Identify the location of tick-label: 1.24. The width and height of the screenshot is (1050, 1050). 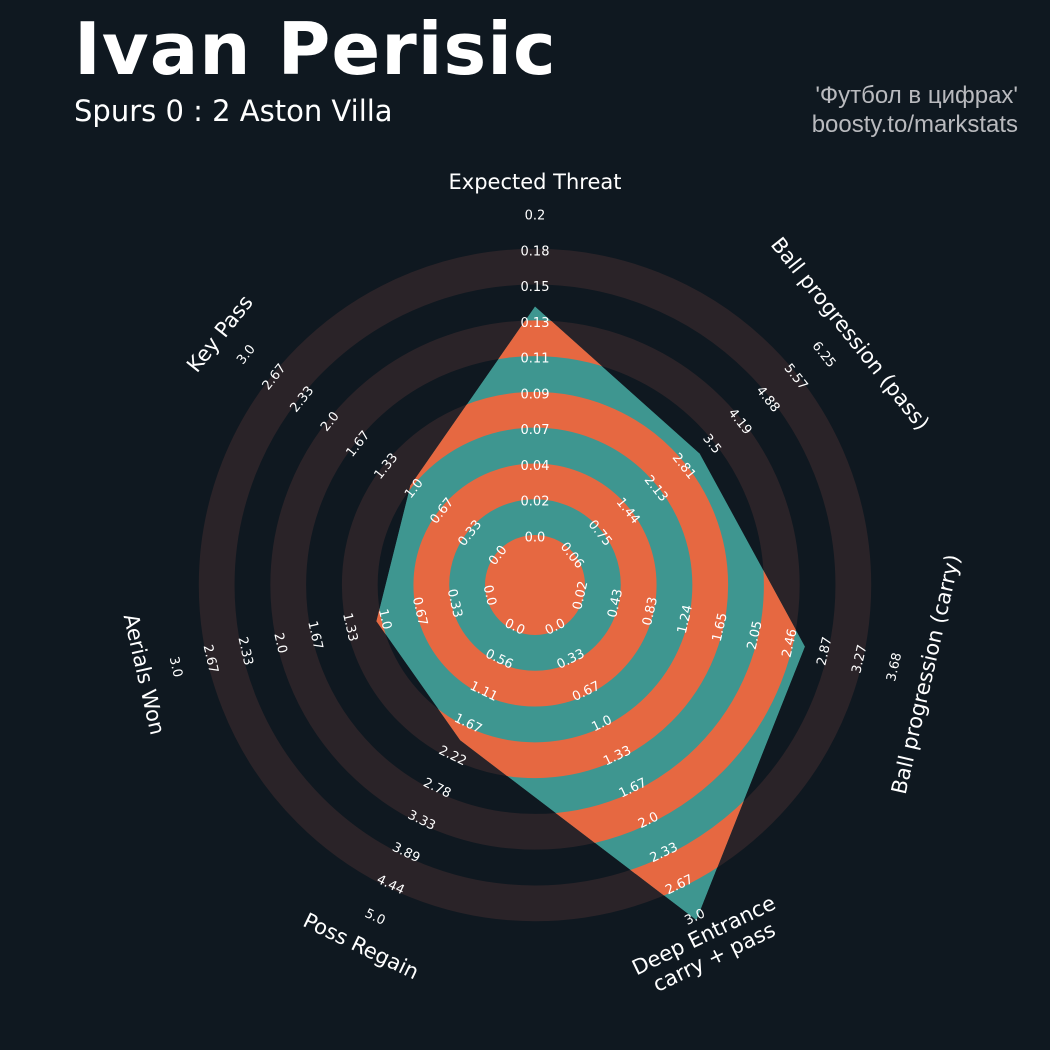
(685, 620).